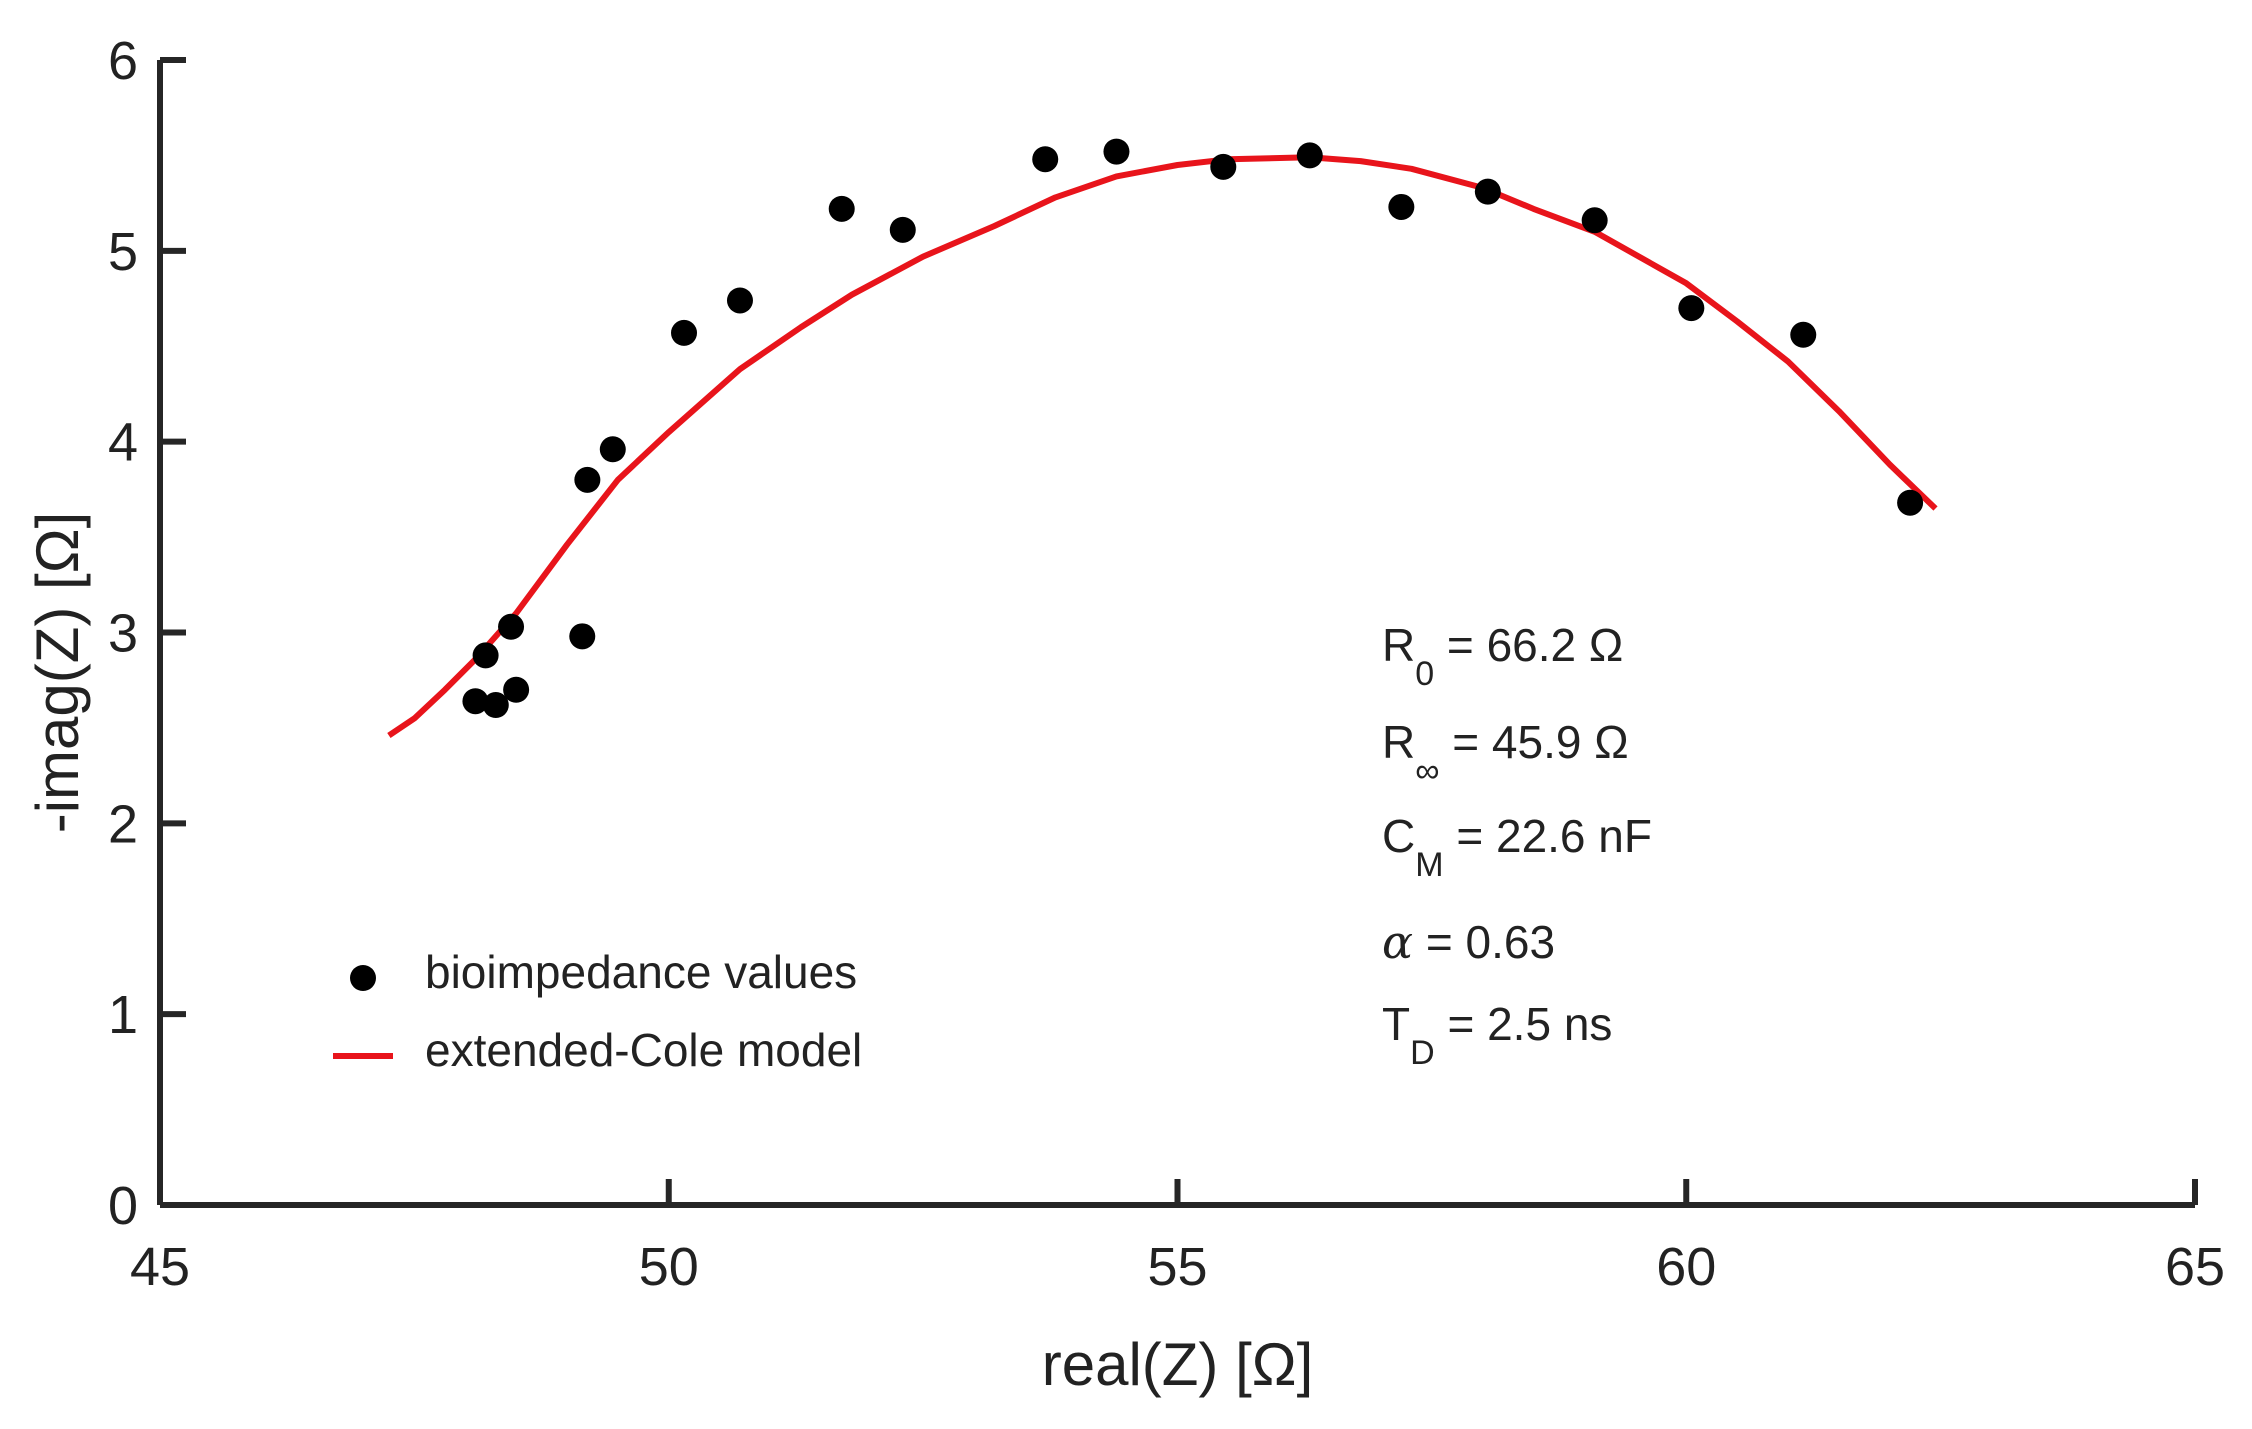  Describe the element at coordinates (123, 634) in the screenshot. I see `y-tick-label: 3` at that location.